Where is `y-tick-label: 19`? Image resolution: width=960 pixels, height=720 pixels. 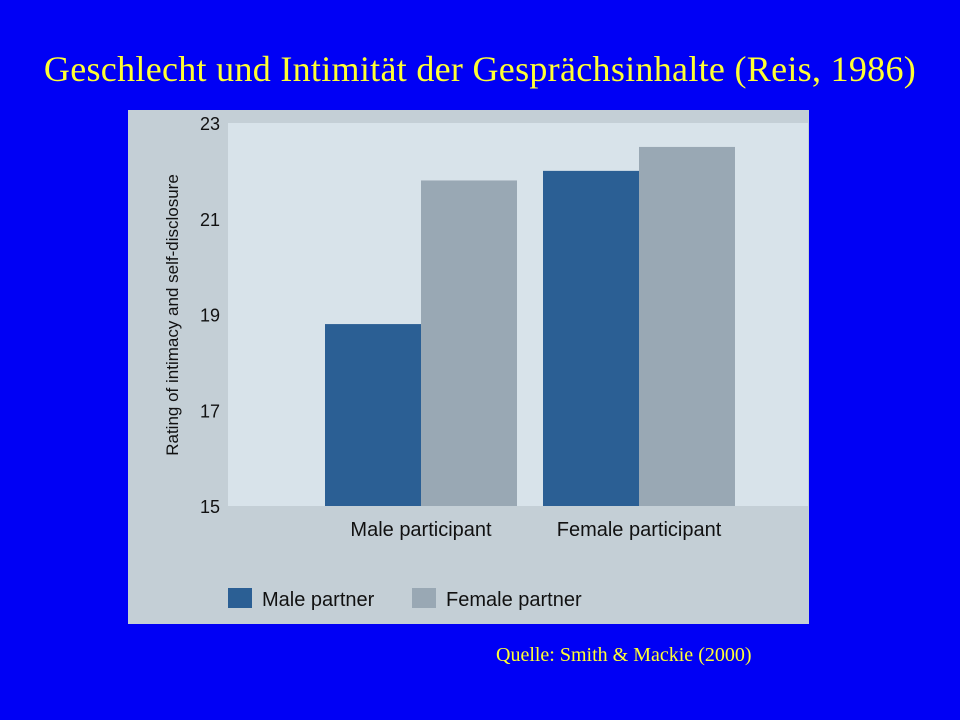 y-tick-label: 19 is located at coordinates (210, 316).